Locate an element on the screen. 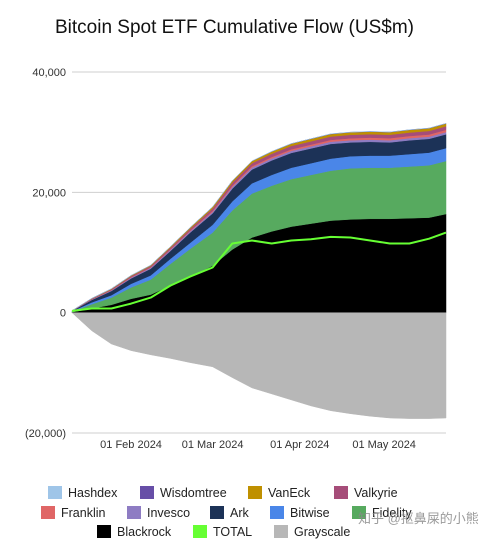 This screenshot has height=544, width=500. legend-label: Bitwise is located at coordinates (310, 513).